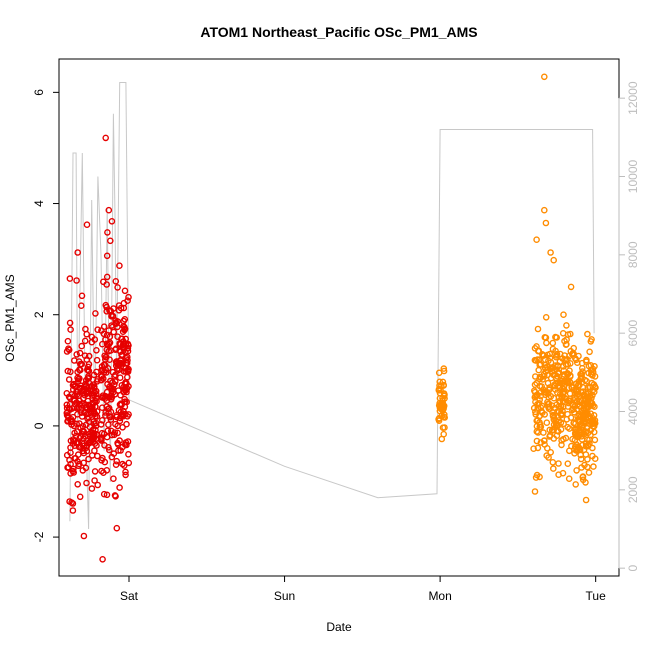 This screenshot has height=650, width=650. I want to click on y2-tick-label: 10000, so click(633, 176).